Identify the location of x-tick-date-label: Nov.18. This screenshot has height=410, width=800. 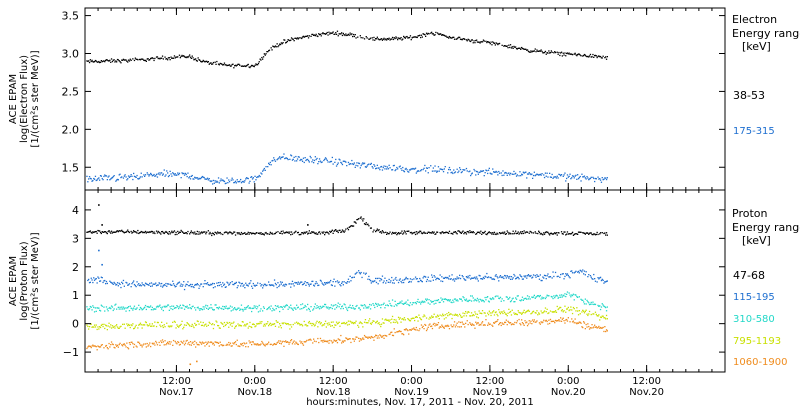
(333, 392).